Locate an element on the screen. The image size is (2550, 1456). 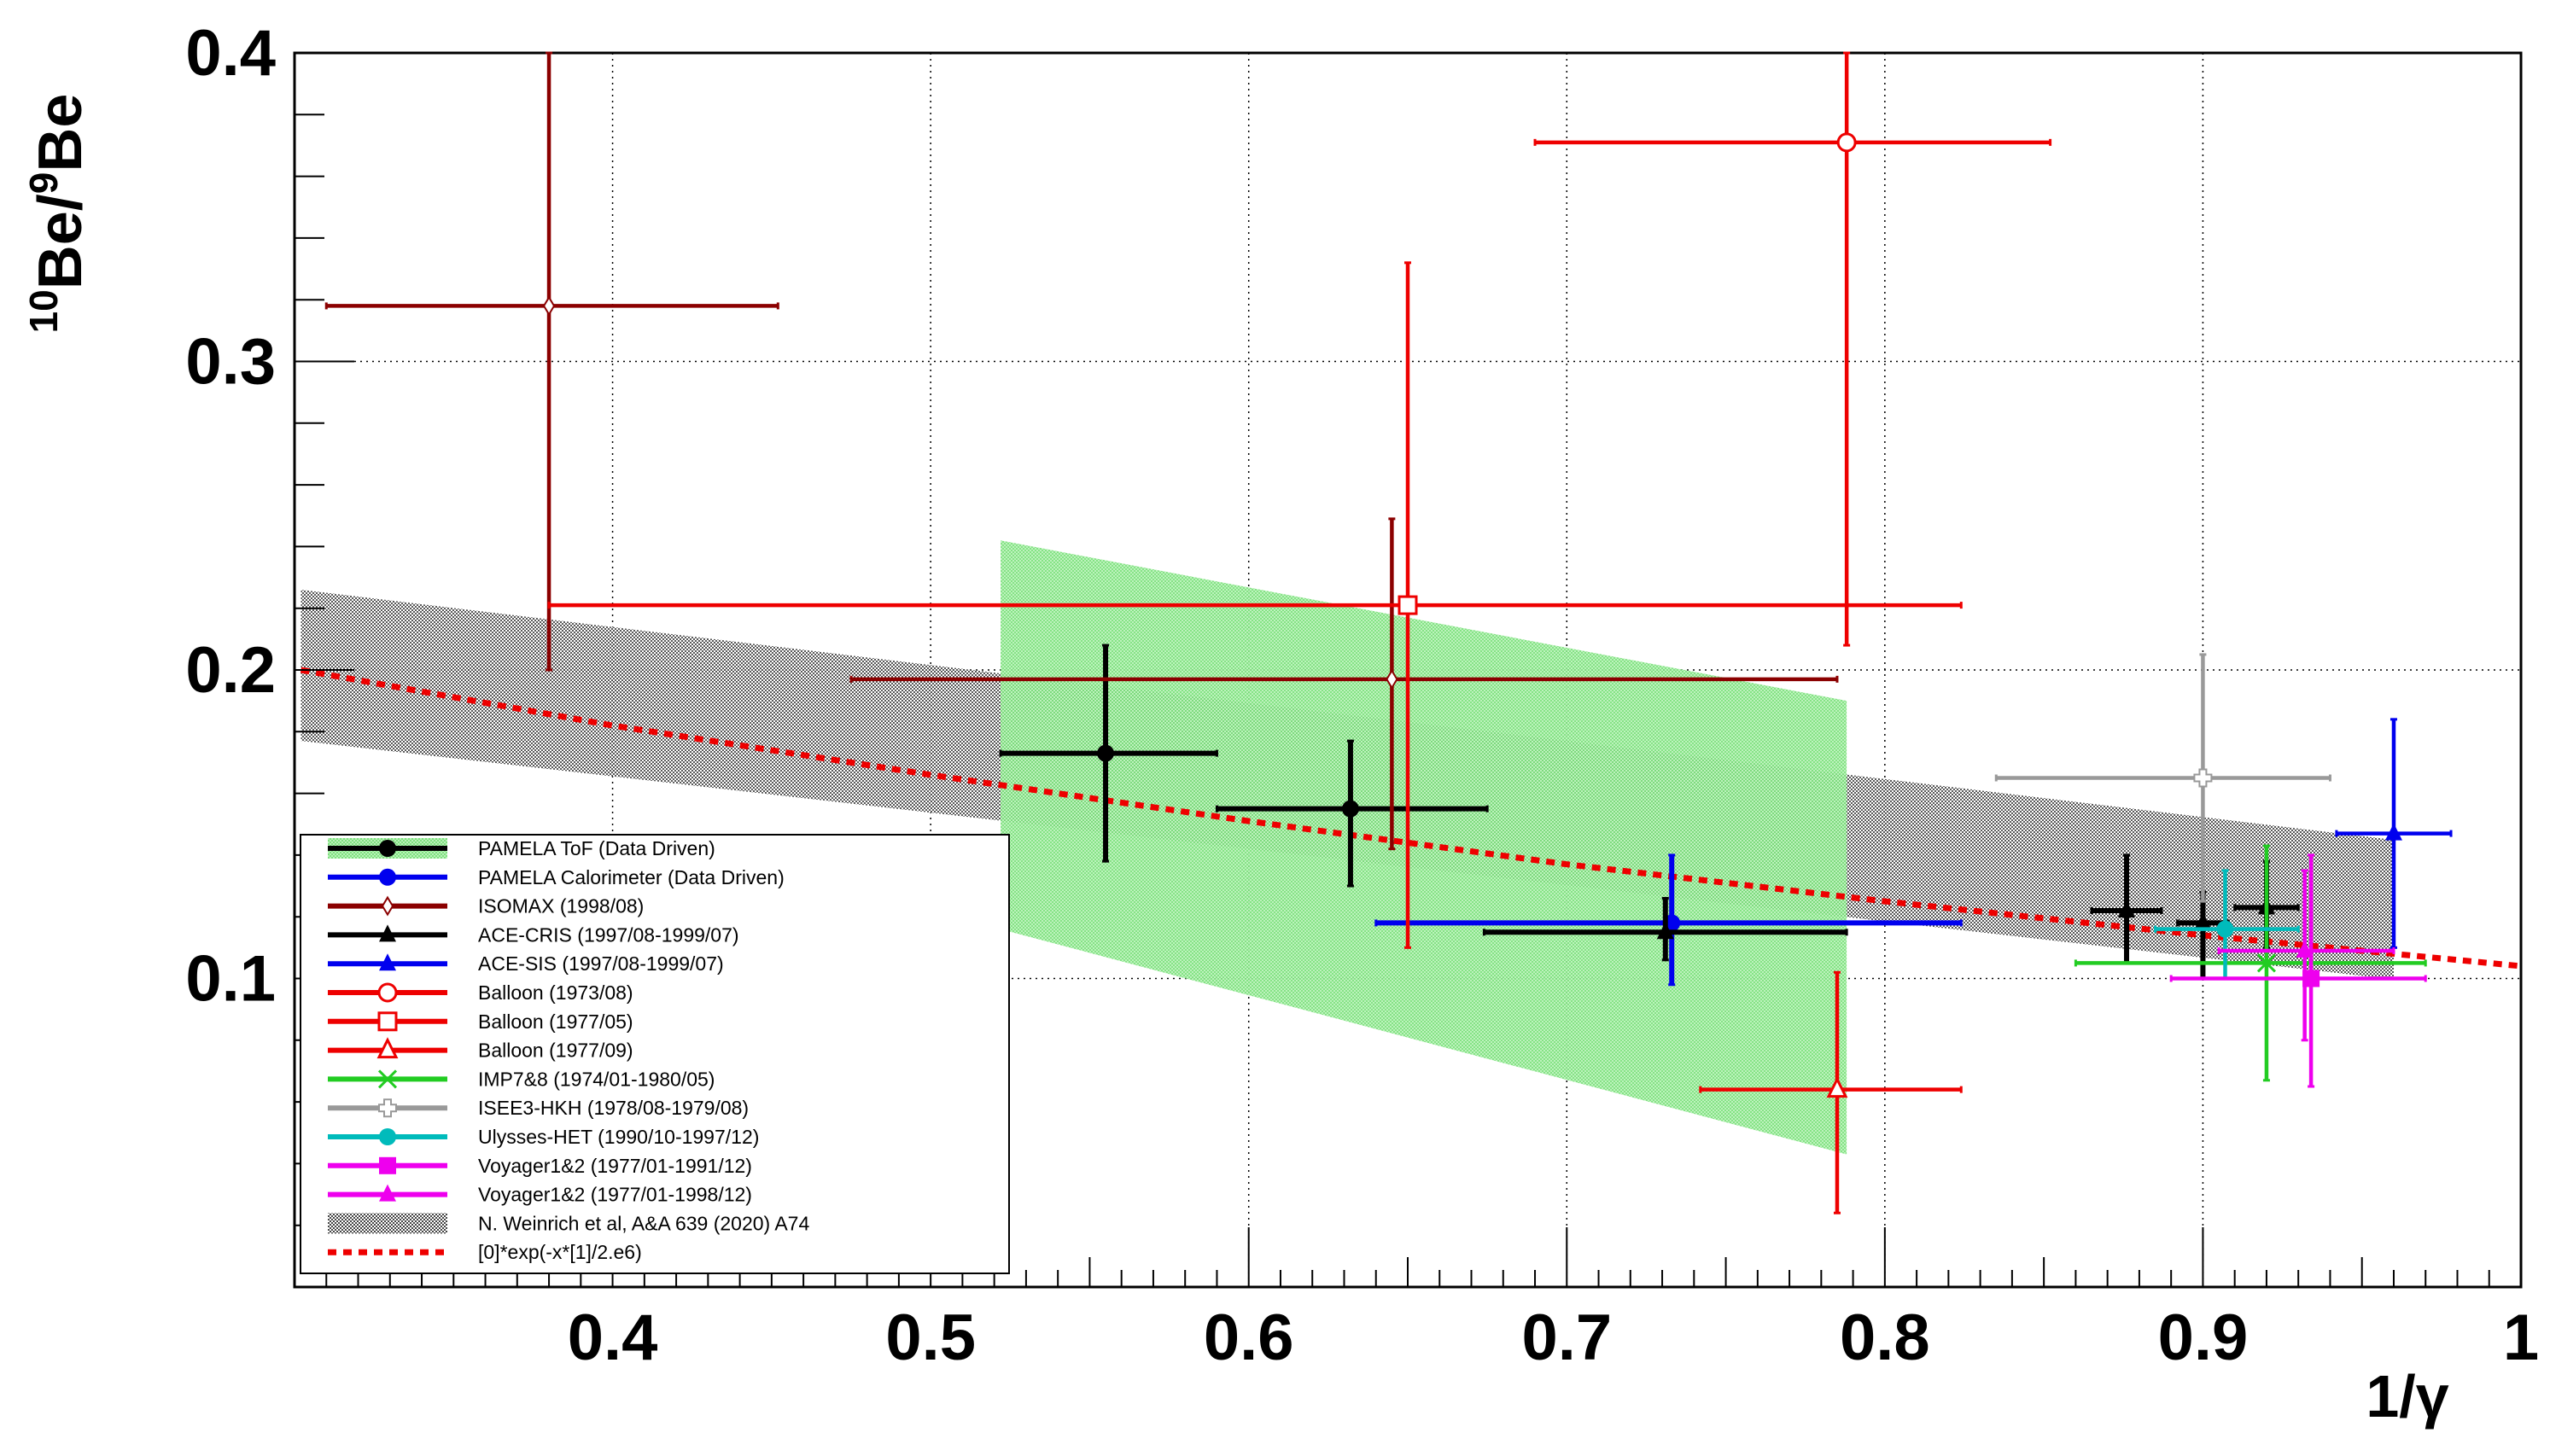
y-axis-title-sup2: 9 is located at coordinates (43, 183).